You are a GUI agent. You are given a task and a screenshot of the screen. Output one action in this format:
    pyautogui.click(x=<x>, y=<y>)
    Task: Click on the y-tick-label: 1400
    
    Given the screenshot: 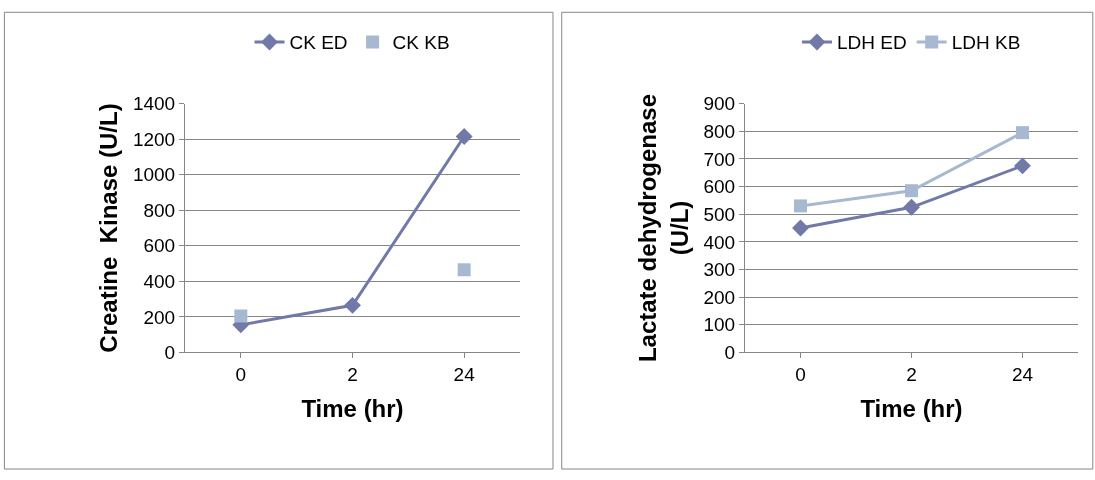 What is the action you would take?
    pyautogui.click(x=154, y=104)
    